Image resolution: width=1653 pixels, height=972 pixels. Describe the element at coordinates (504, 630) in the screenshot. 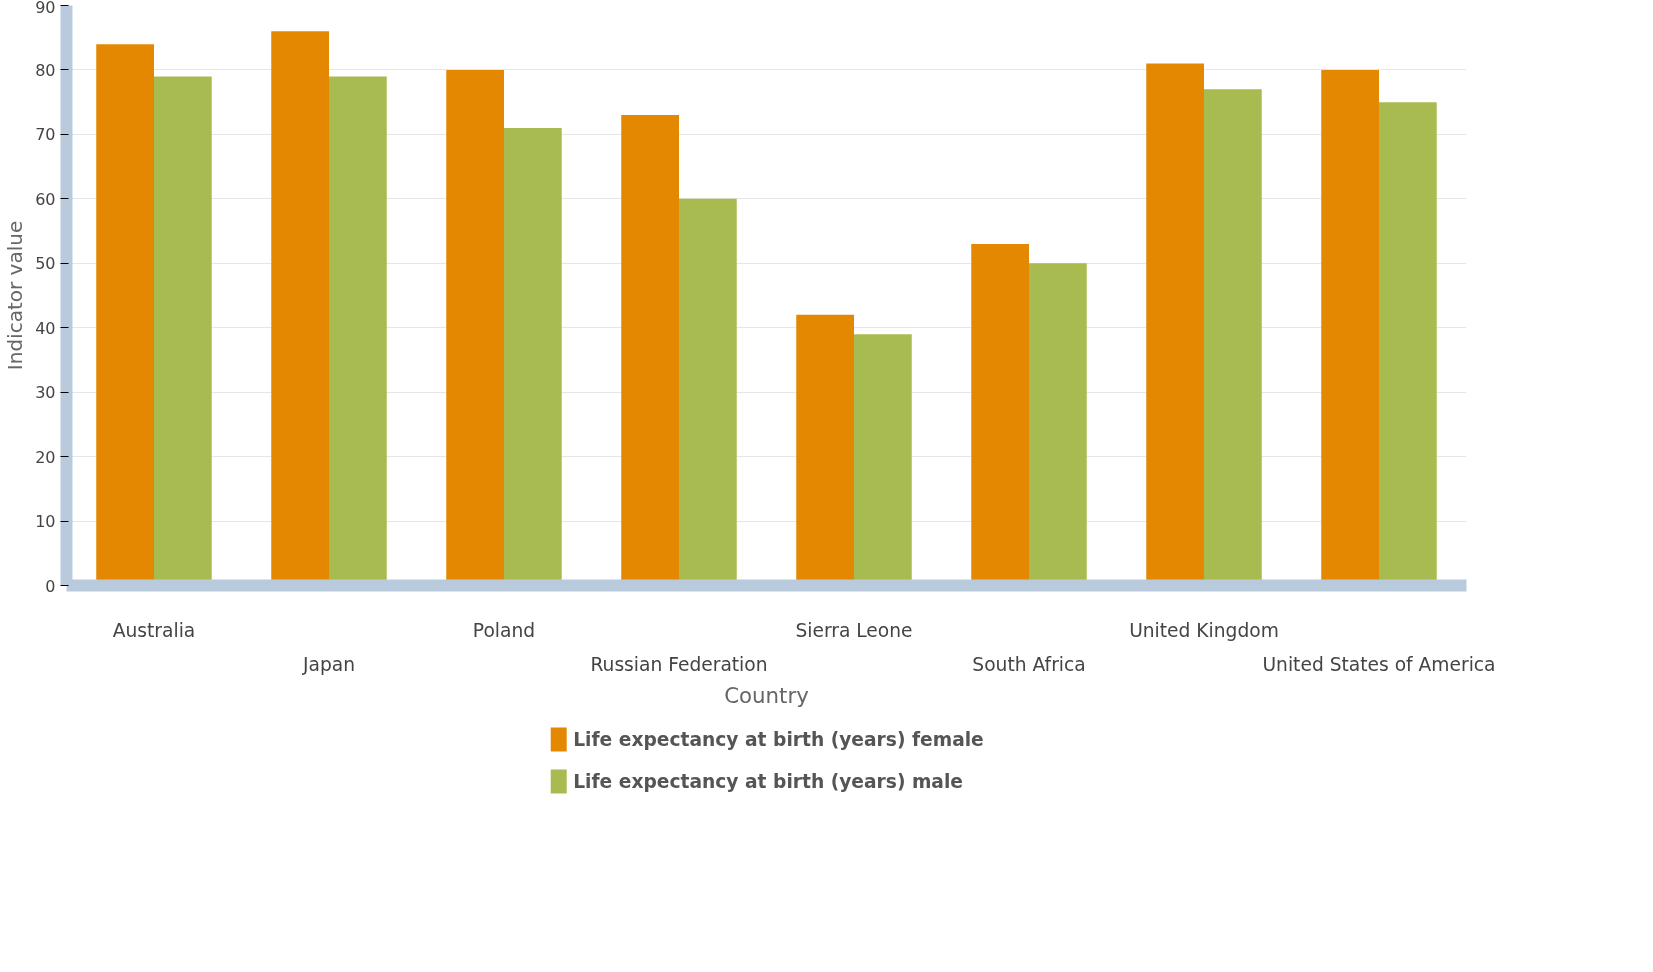

I see `x-tick-label: Poland` at that location.